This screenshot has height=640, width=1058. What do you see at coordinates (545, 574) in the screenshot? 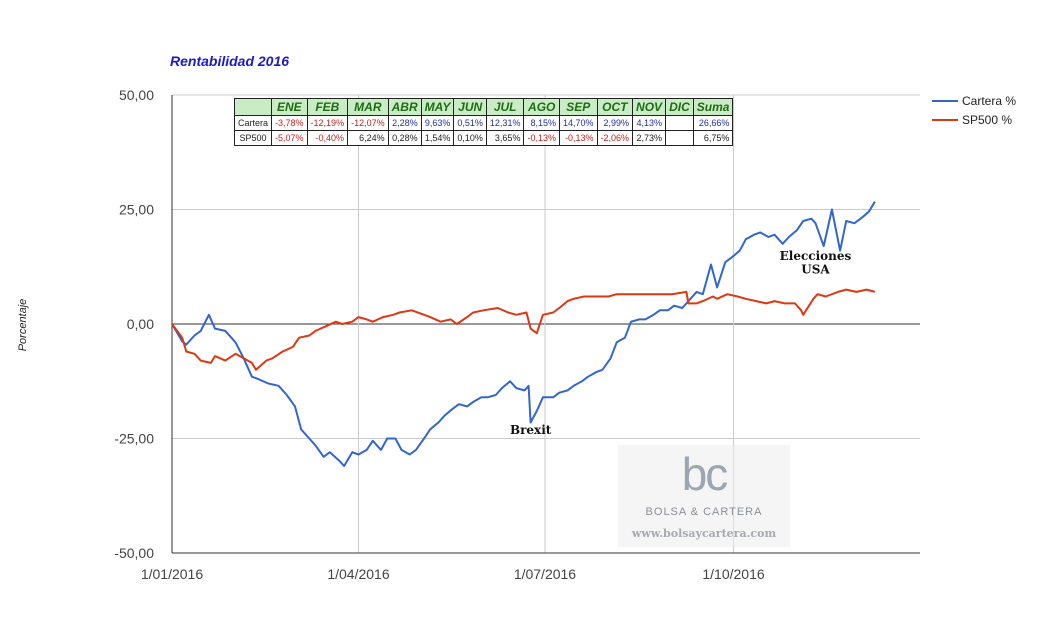
I see `x-tick-label: 1/07/2016` at bounding box center [545, 574].